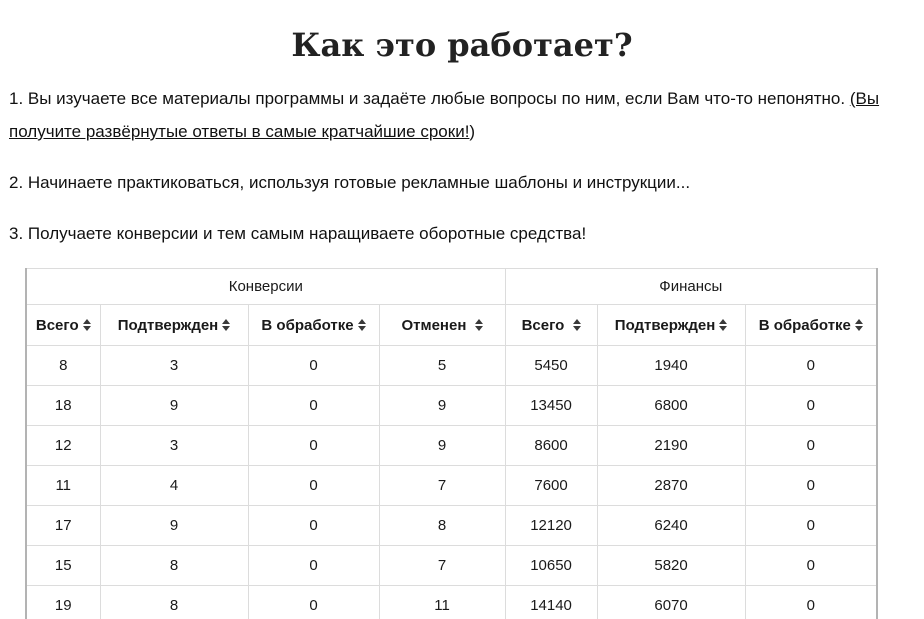 This screenshot has height=619, width=924. I want to click on table-cell: 8600, so click(551, 445).